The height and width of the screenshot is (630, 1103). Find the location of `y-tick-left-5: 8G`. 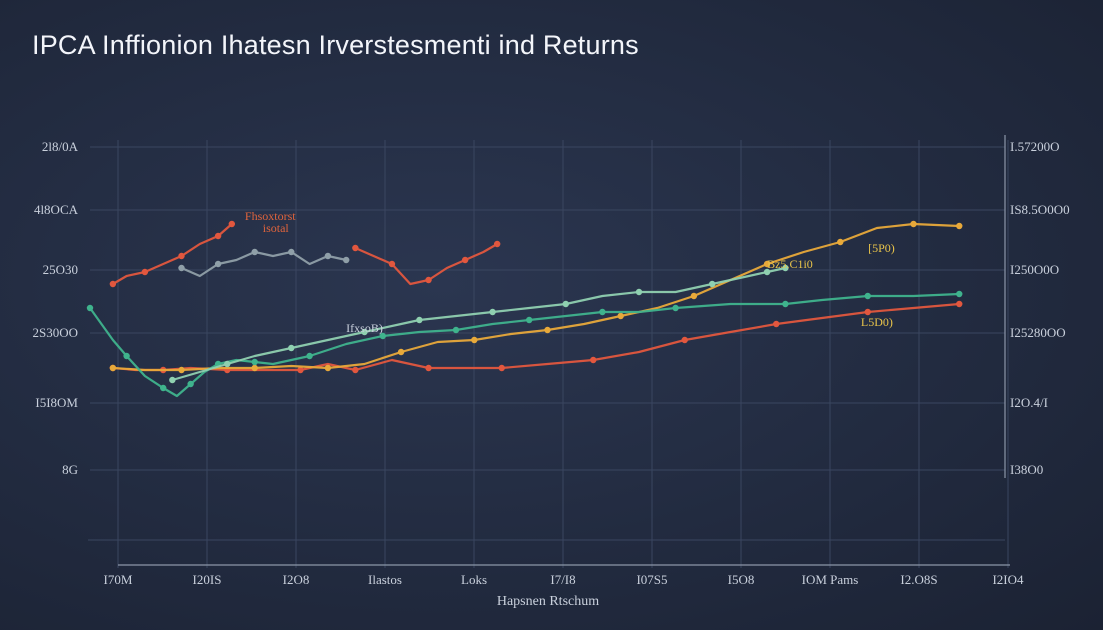

y-tick-left-5: 8G is located at coordinates (70, 469).